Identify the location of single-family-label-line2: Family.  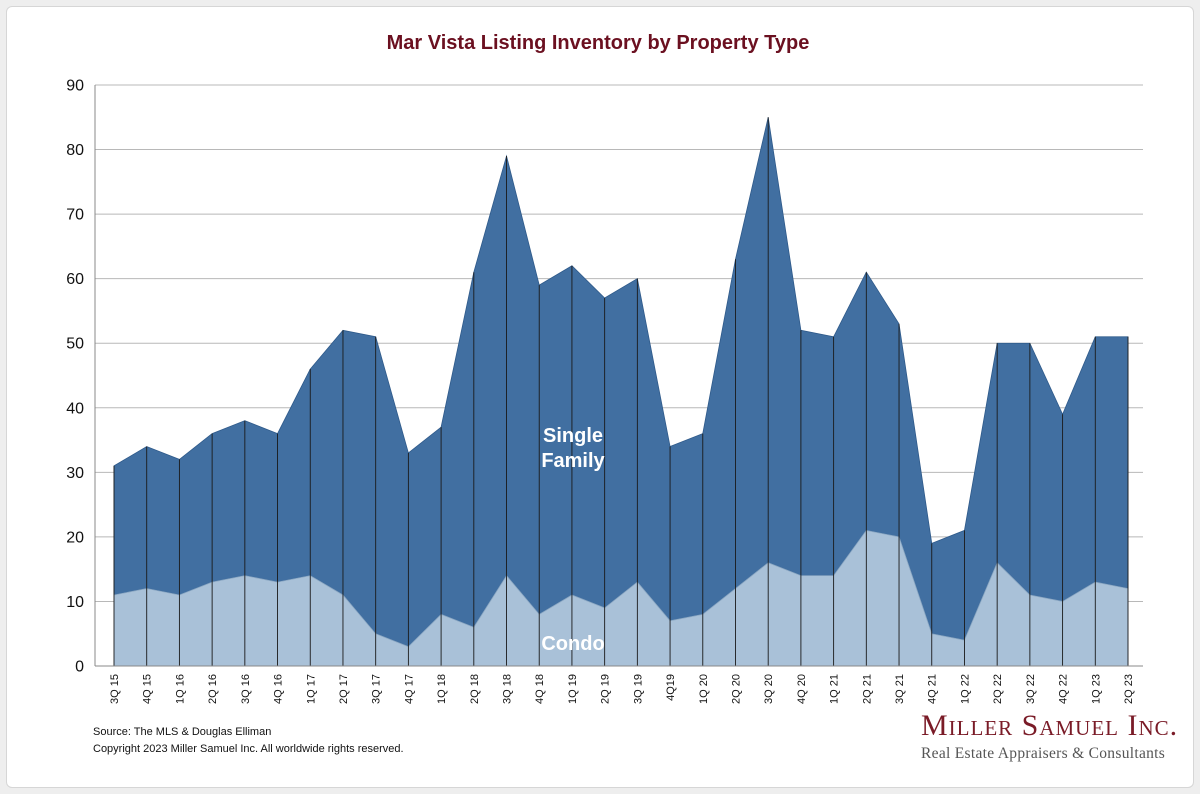
(573, 461).